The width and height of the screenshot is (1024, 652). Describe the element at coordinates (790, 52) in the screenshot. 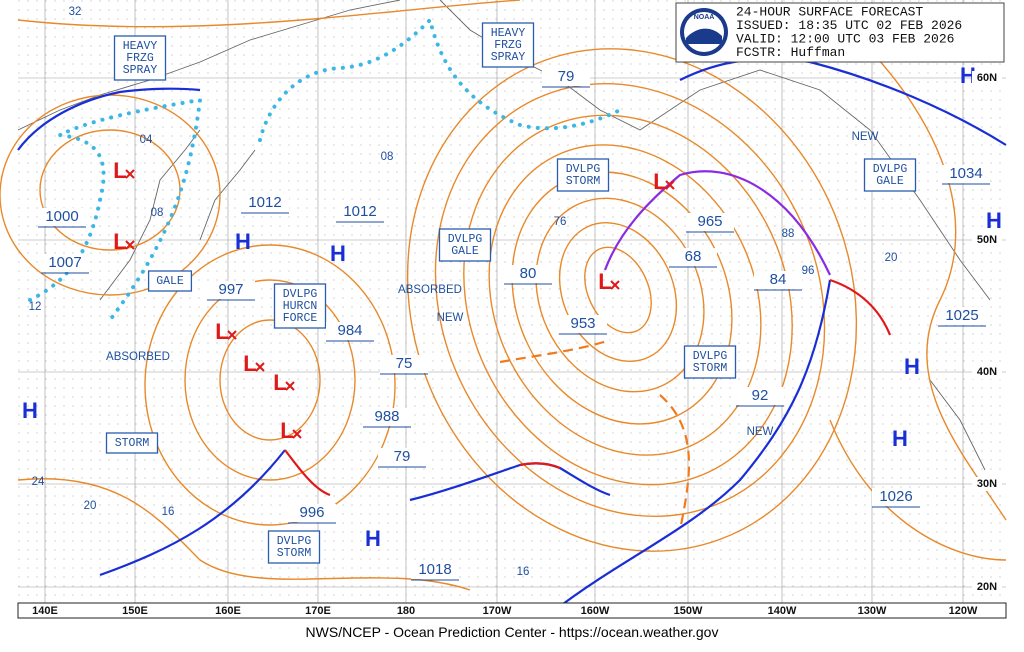

I see `header-line: FCSTR: Huffman` at that location.